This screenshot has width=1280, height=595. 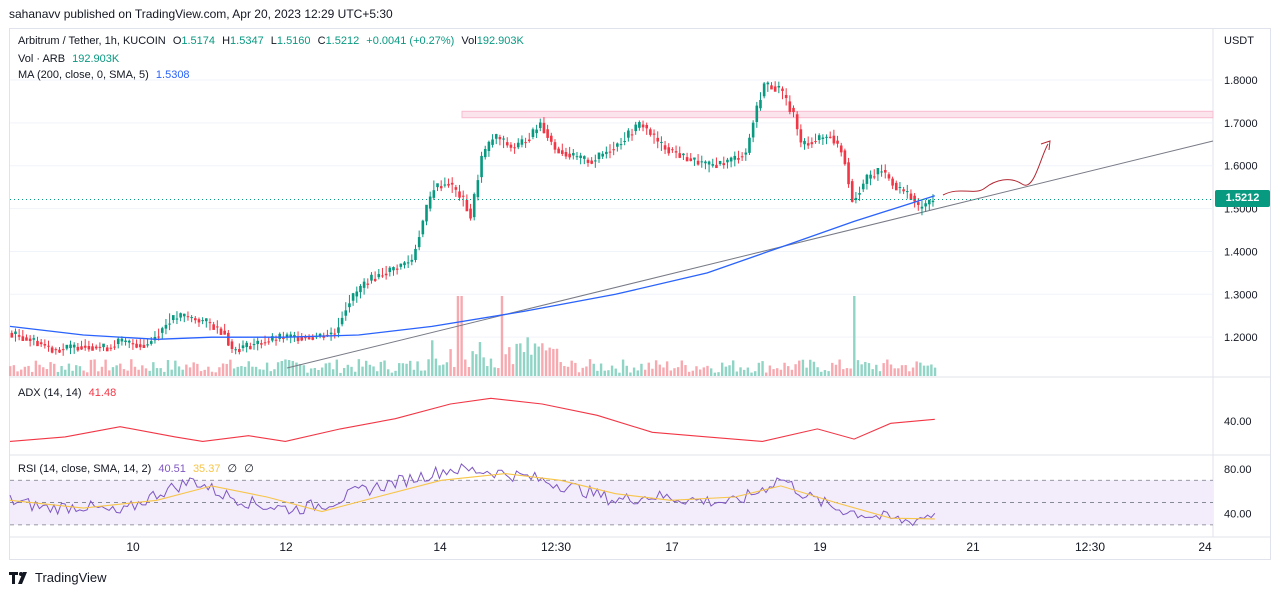 I want to click on tradingview-logo-icon, so click(x=18, y=577).